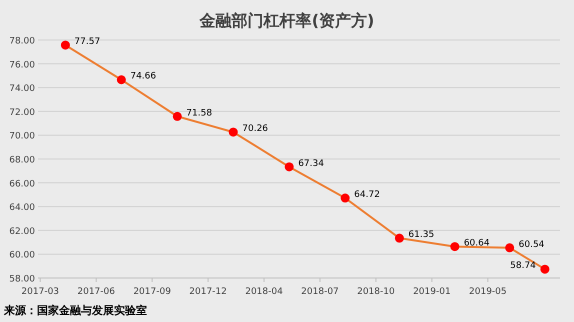  Describe the element at coordinates (320, 292) in the screenshot. I see `x-tick-label: 2018-07` at that location.